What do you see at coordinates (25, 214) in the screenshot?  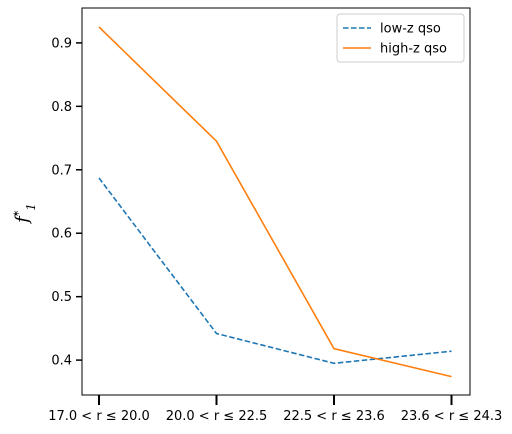 I see `y-axis-label: f*1` at bounding box center [25, 214].